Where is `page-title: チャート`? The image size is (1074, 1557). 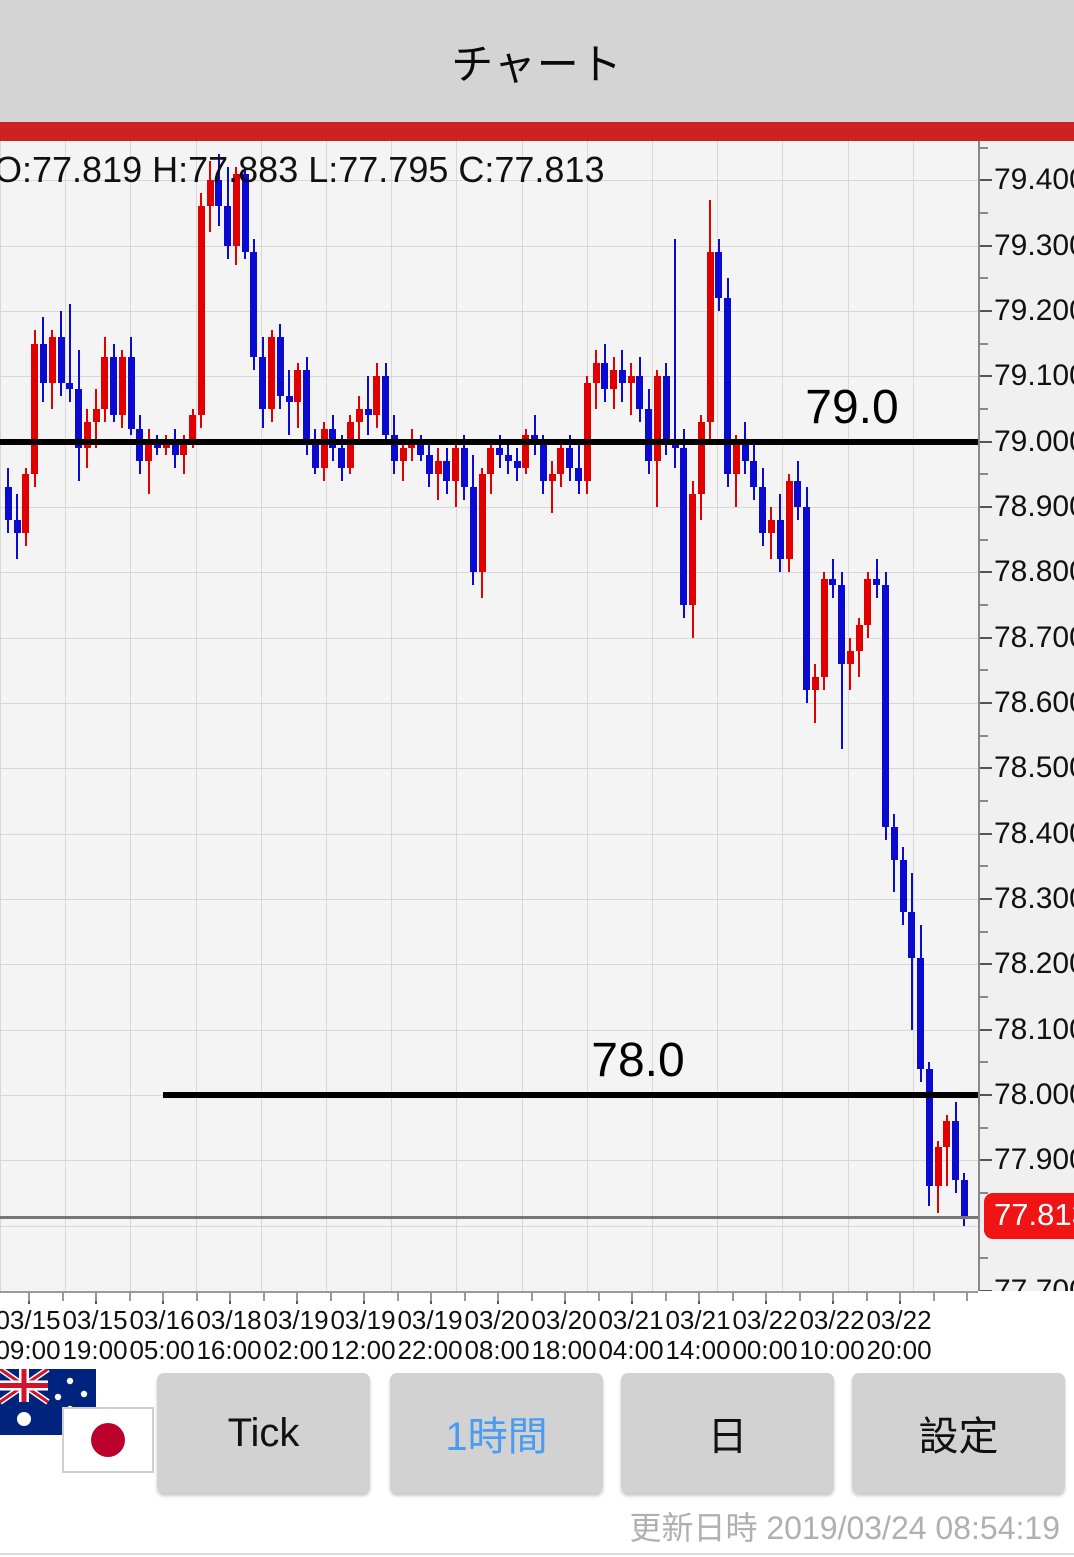 page-title: チャート is located at coordinates (537, 64).